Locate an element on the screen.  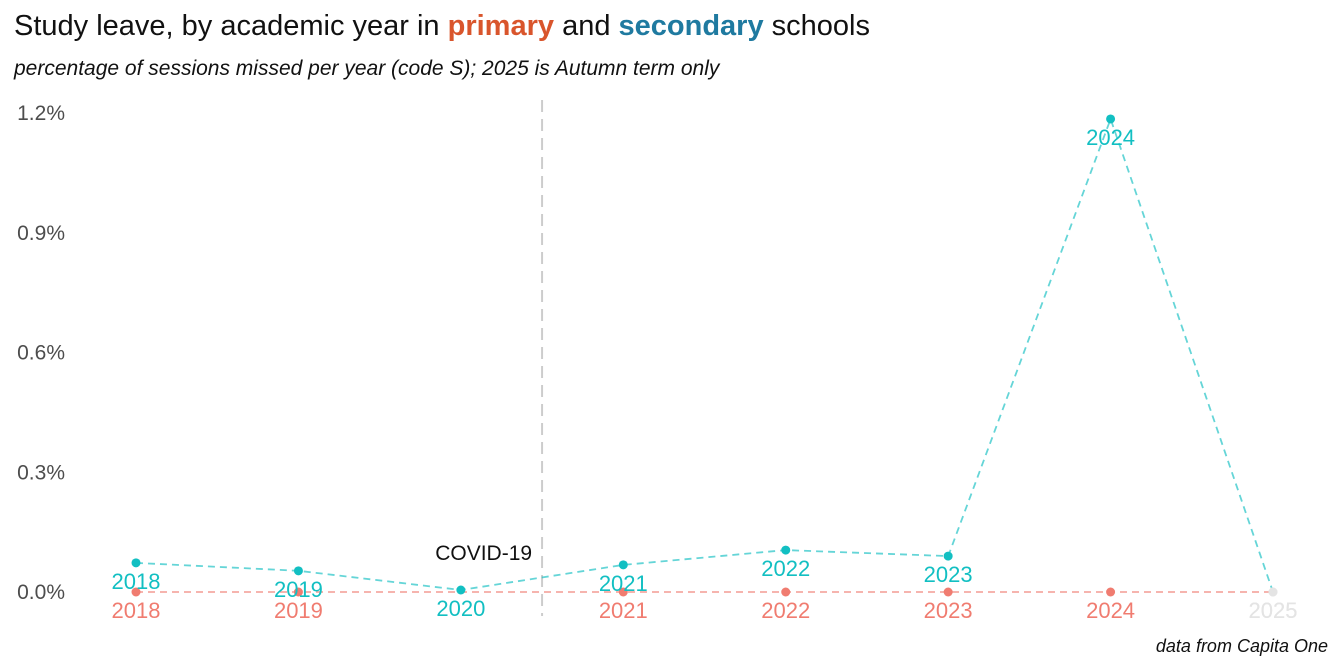
title-secondary-word: secondary is located at coordinates (691, 26).